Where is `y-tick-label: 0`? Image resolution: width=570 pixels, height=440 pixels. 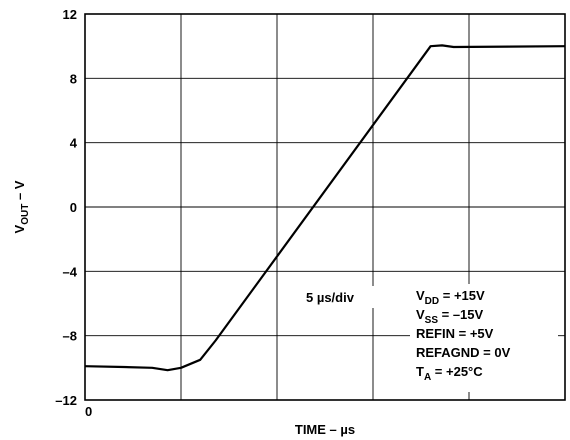
y-tick-label: 0 is located at coordinates (73, 207).